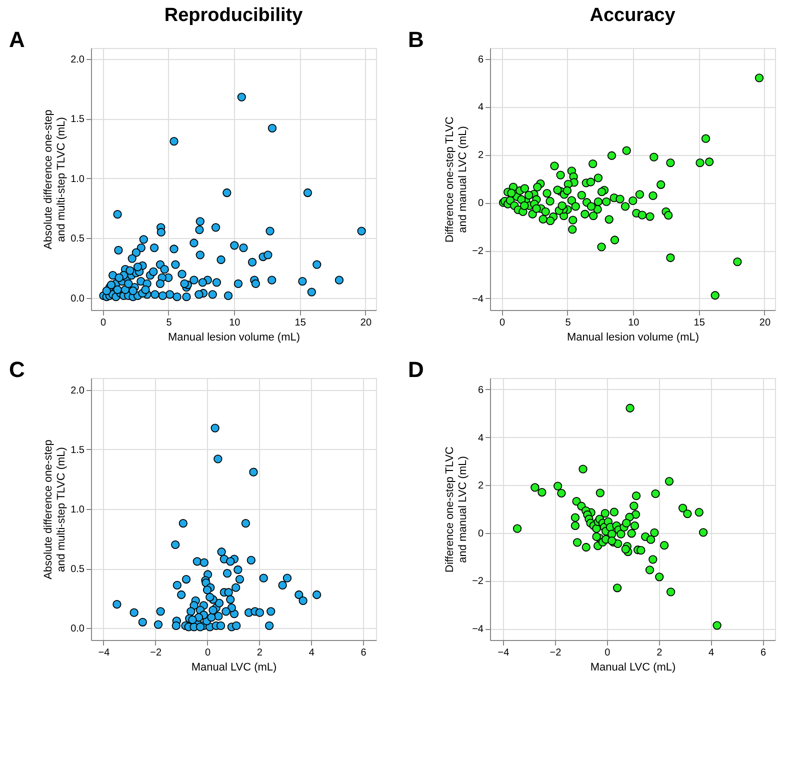 Image resolution: width=790 pixels, height=758 pixels. Describe the element at coordinates (416, 369) in the screenshot. I see `text: D` at that location.